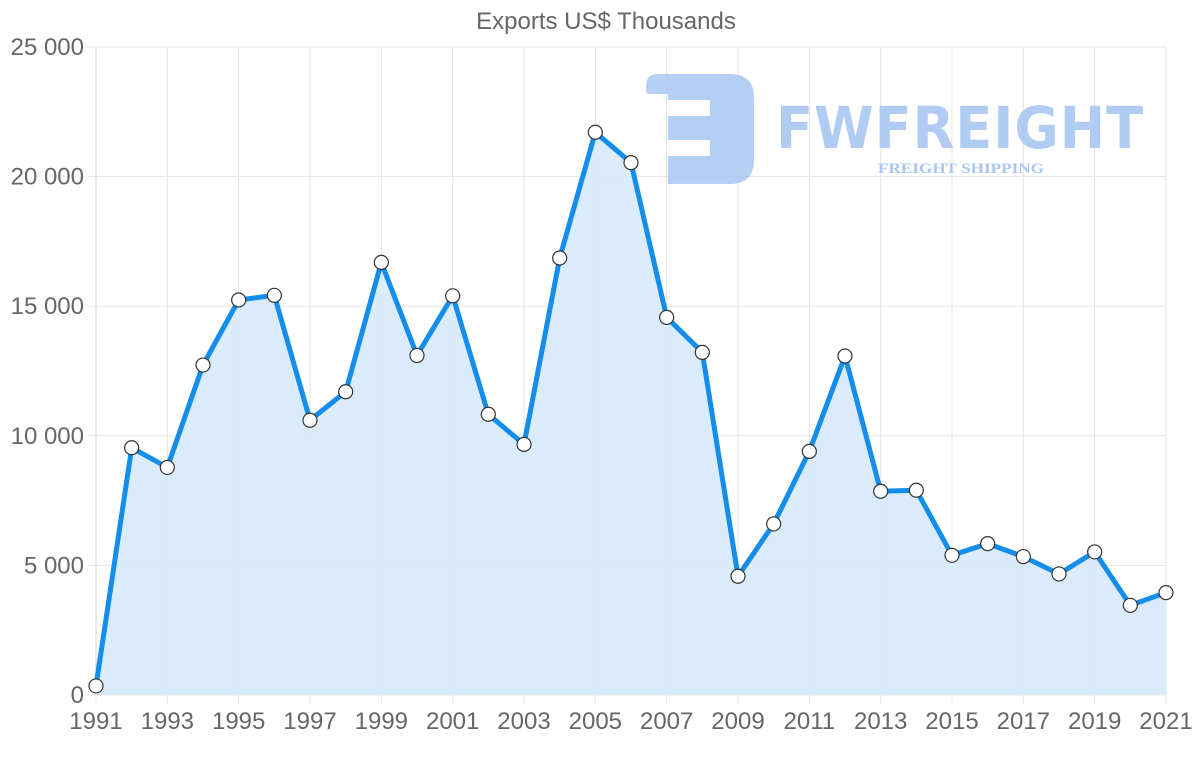 This screenshot has height=768, width=1200. Describe the element at coordinates (381, 721) in the screenshot. I see `x-tick-label: 1999` at that location.